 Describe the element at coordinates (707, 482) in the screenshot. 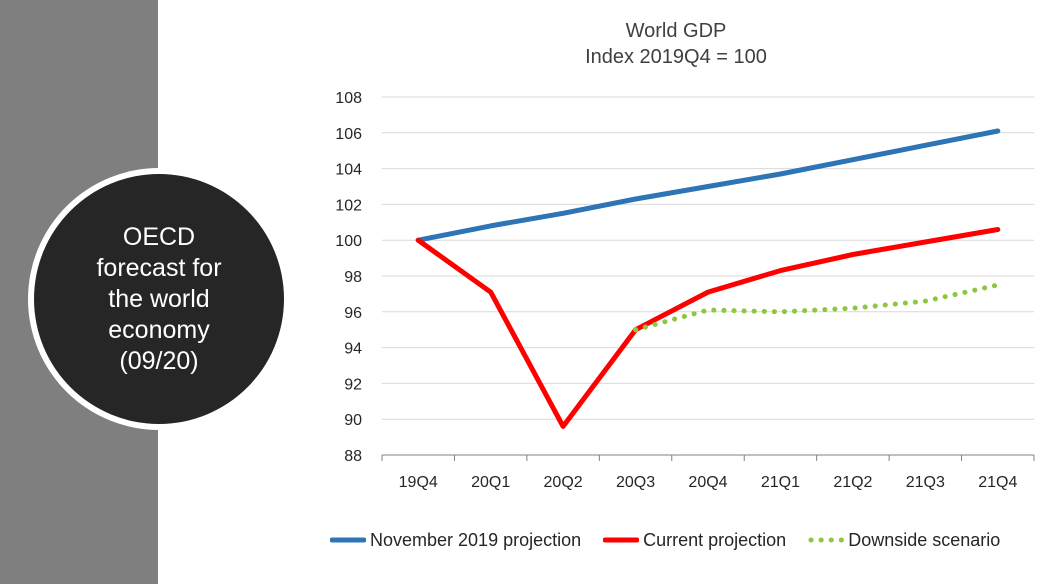

I see `x-tick-label: 20Q4` at that location.